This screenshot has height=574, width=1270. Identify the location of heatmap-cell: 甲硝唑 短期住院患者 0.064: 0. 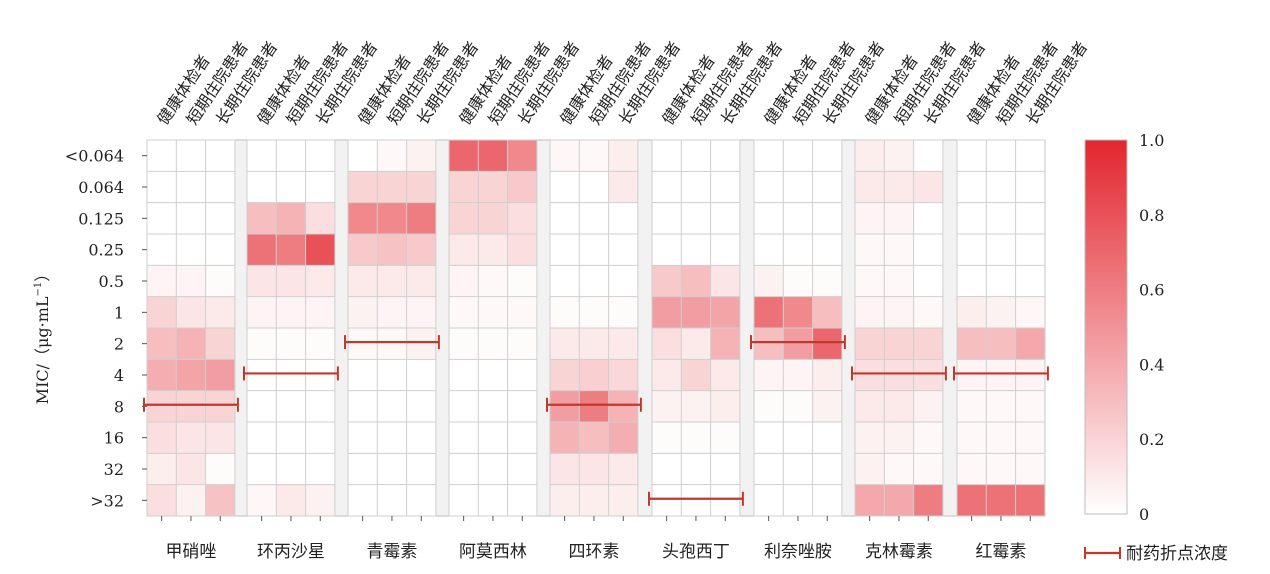
(191, 187).